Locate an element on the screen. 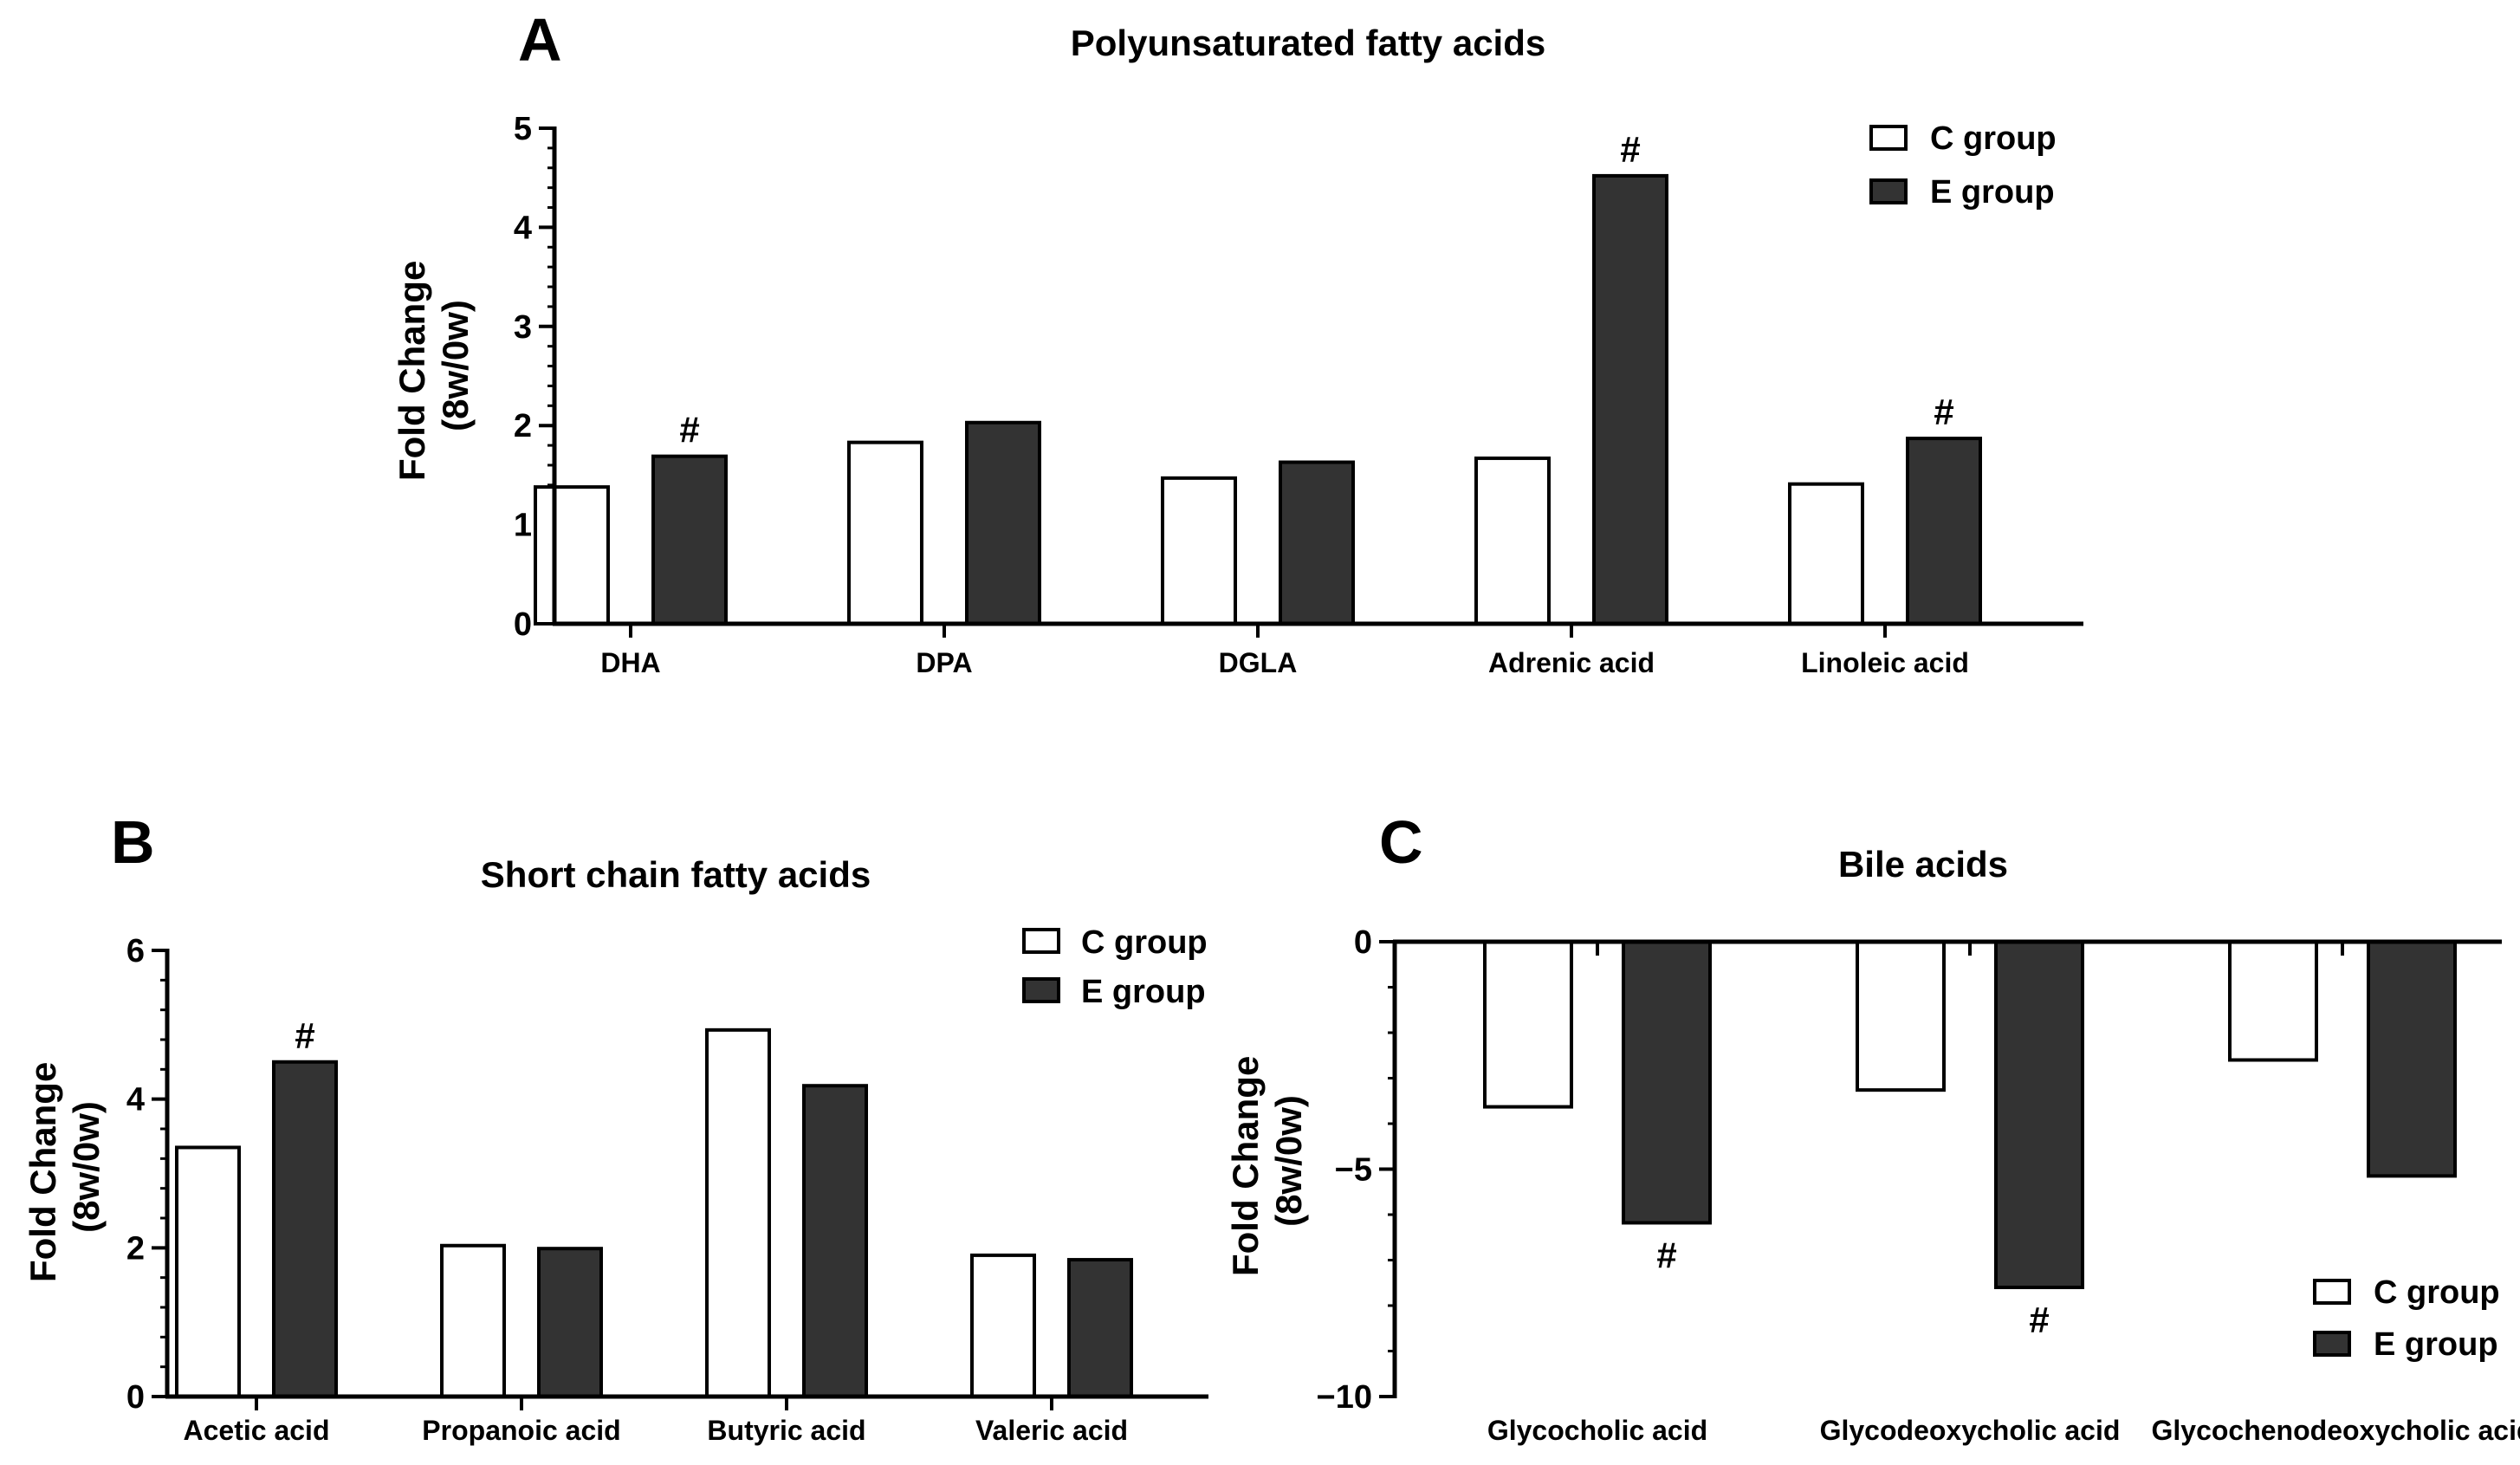  x-tick-label-glycodeoxycholic-acid: Glycodeoxycholic acid is located at coordinates (1970, 1430).